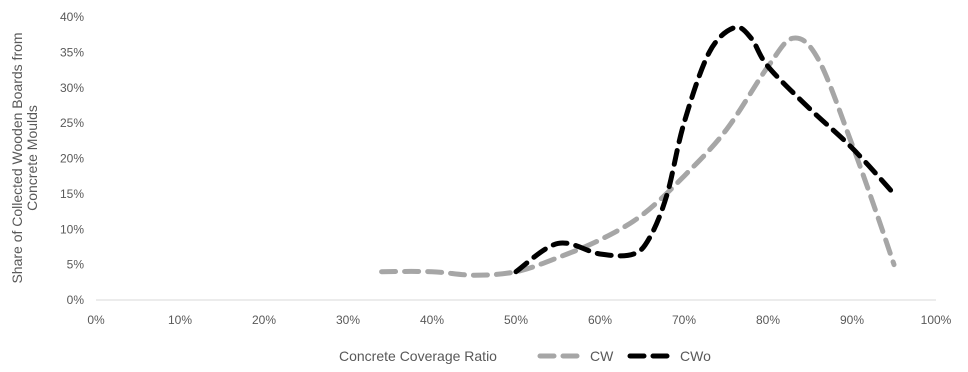 The height and width of the screenshot is (372, 968). Describe the element at coordinates (96, 320) in the screenshot. I see `x-tick-label: 0%` at that location.